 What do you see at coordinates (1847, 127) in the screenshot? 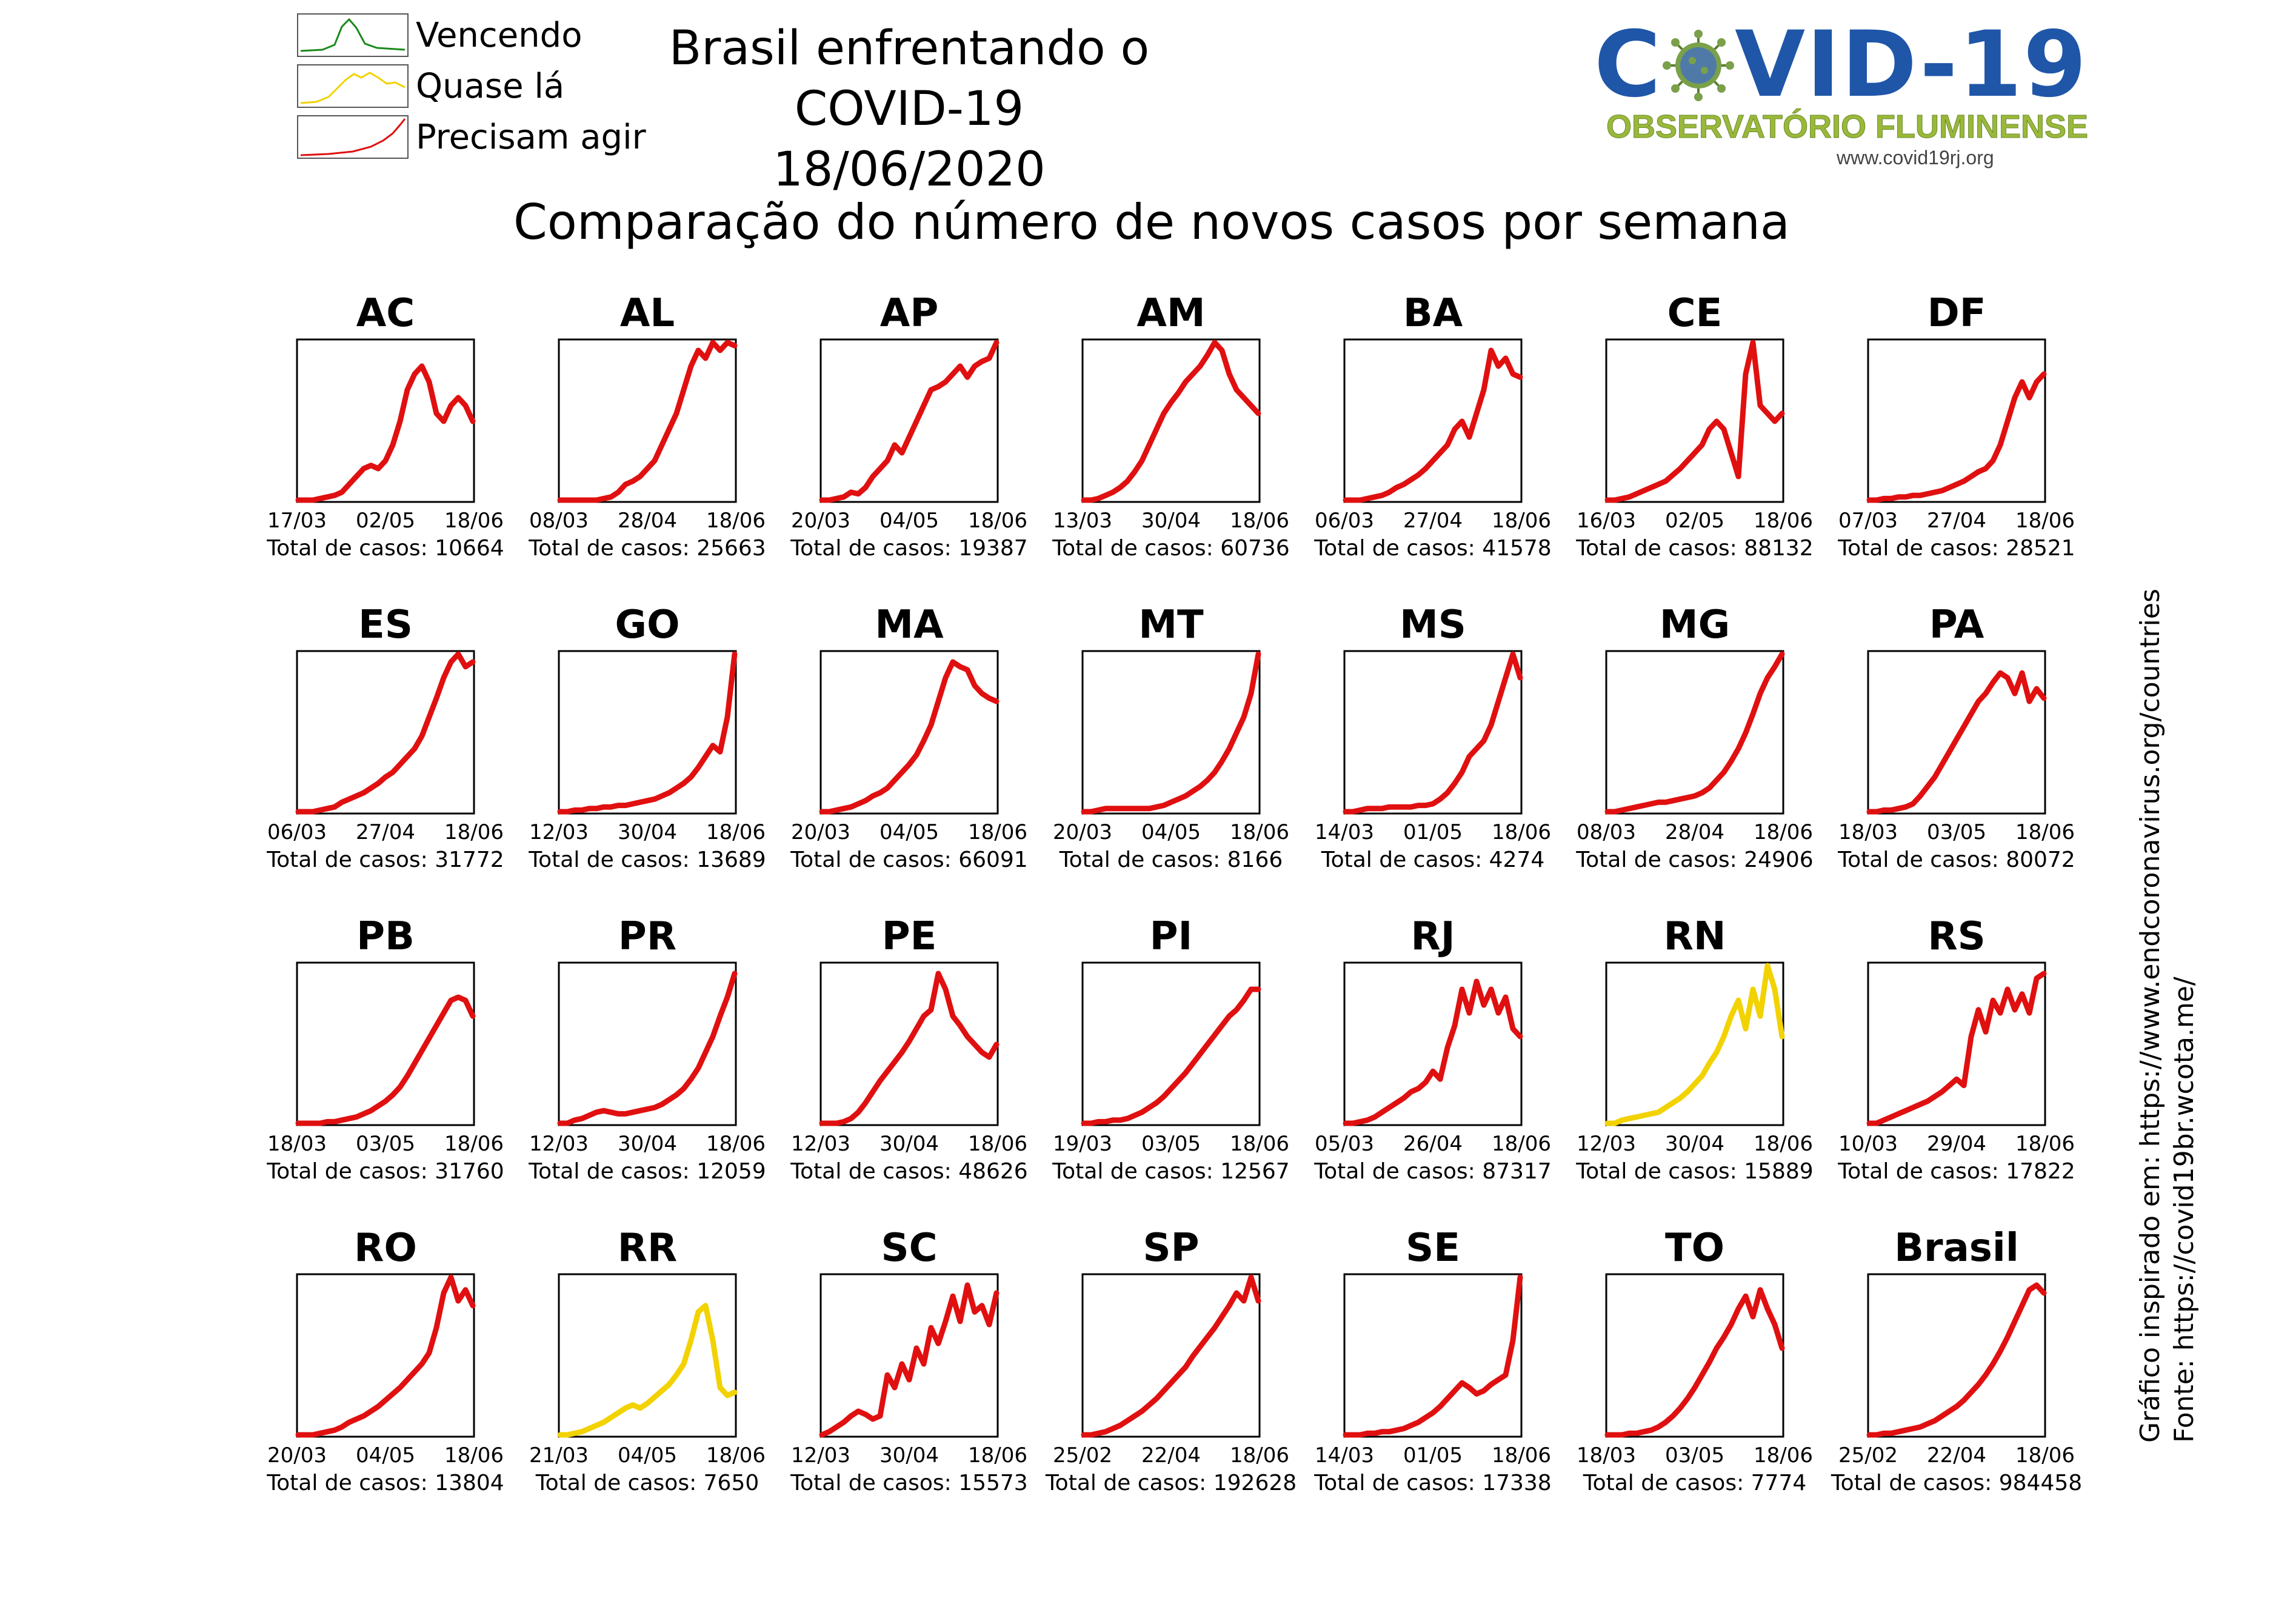
I see `logo-org-name: OBSERVATÓRIO FLUMINENSE` at bounding box center [1847, 127].